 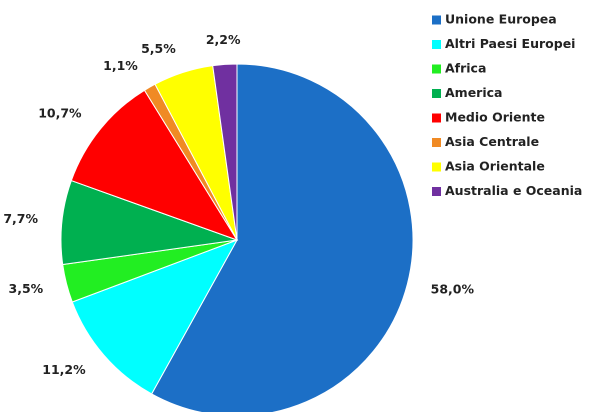 I want to click on legend-label: America, so click(x=473, y=92).